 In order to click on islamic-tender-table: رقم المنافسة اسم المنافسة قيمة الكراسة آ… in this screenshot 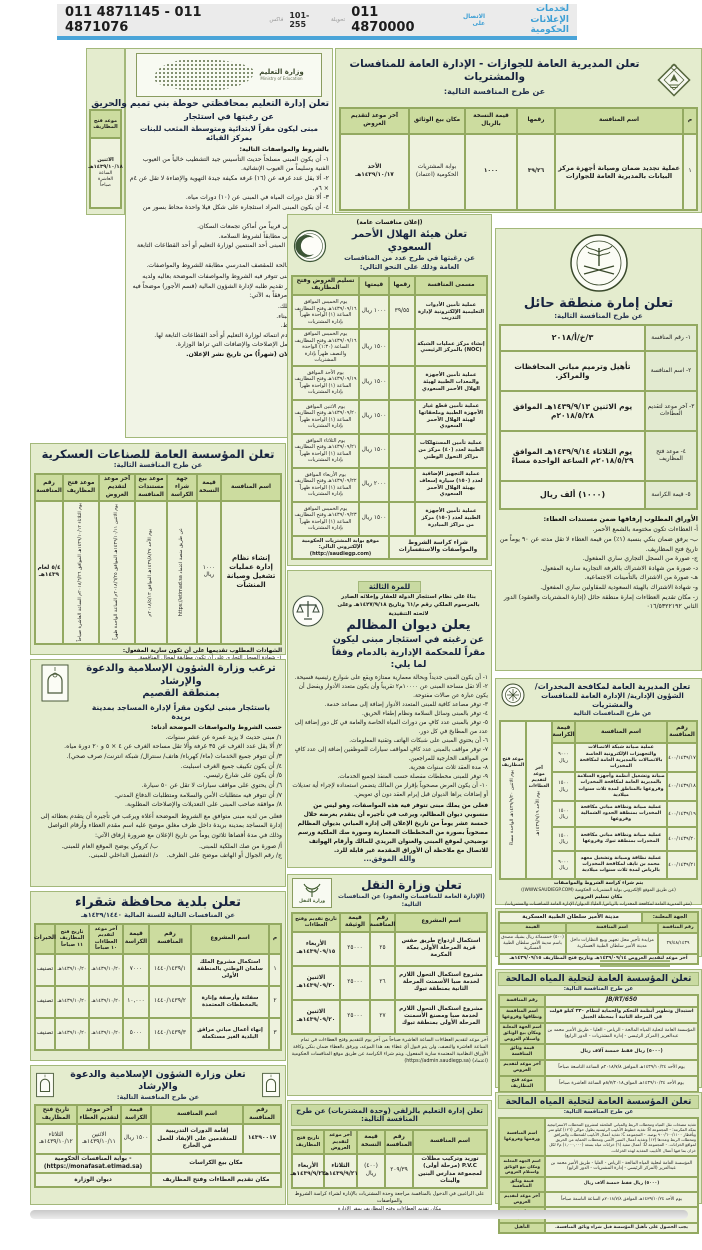, I will do `click(158, 1146)`.